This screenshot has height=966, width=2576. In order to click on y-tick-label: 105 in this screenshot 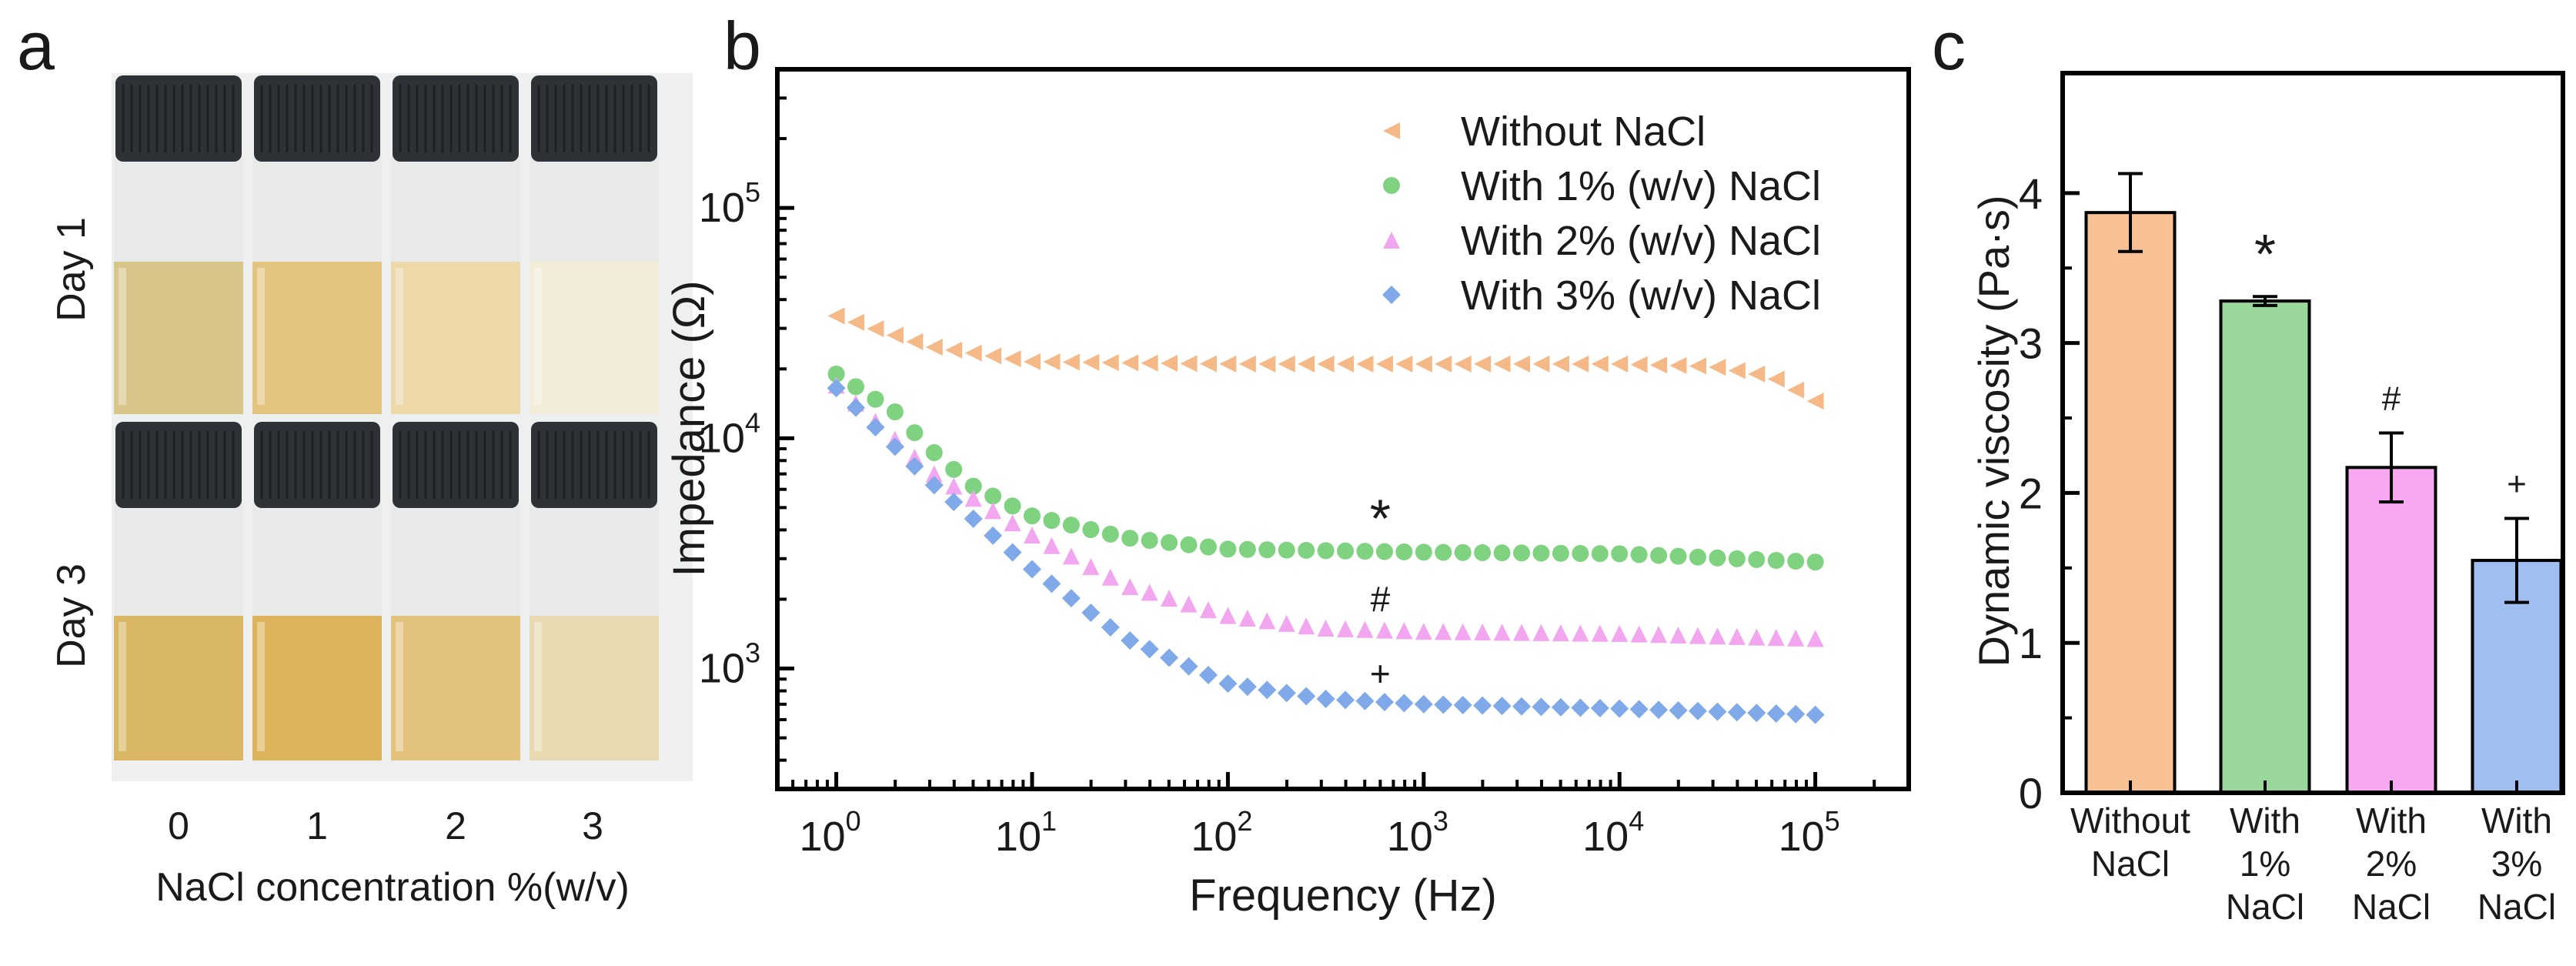, I will do `click(729, 203)`.